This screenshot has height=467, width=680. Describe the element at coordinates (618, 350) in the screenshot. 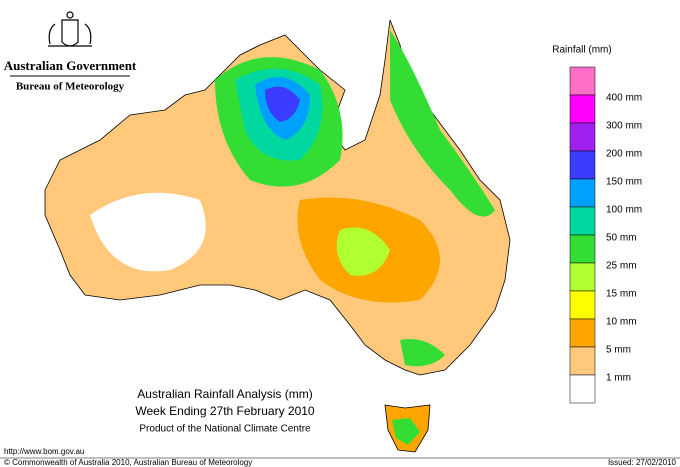

I see `legend-label: 5 mm` at that location.